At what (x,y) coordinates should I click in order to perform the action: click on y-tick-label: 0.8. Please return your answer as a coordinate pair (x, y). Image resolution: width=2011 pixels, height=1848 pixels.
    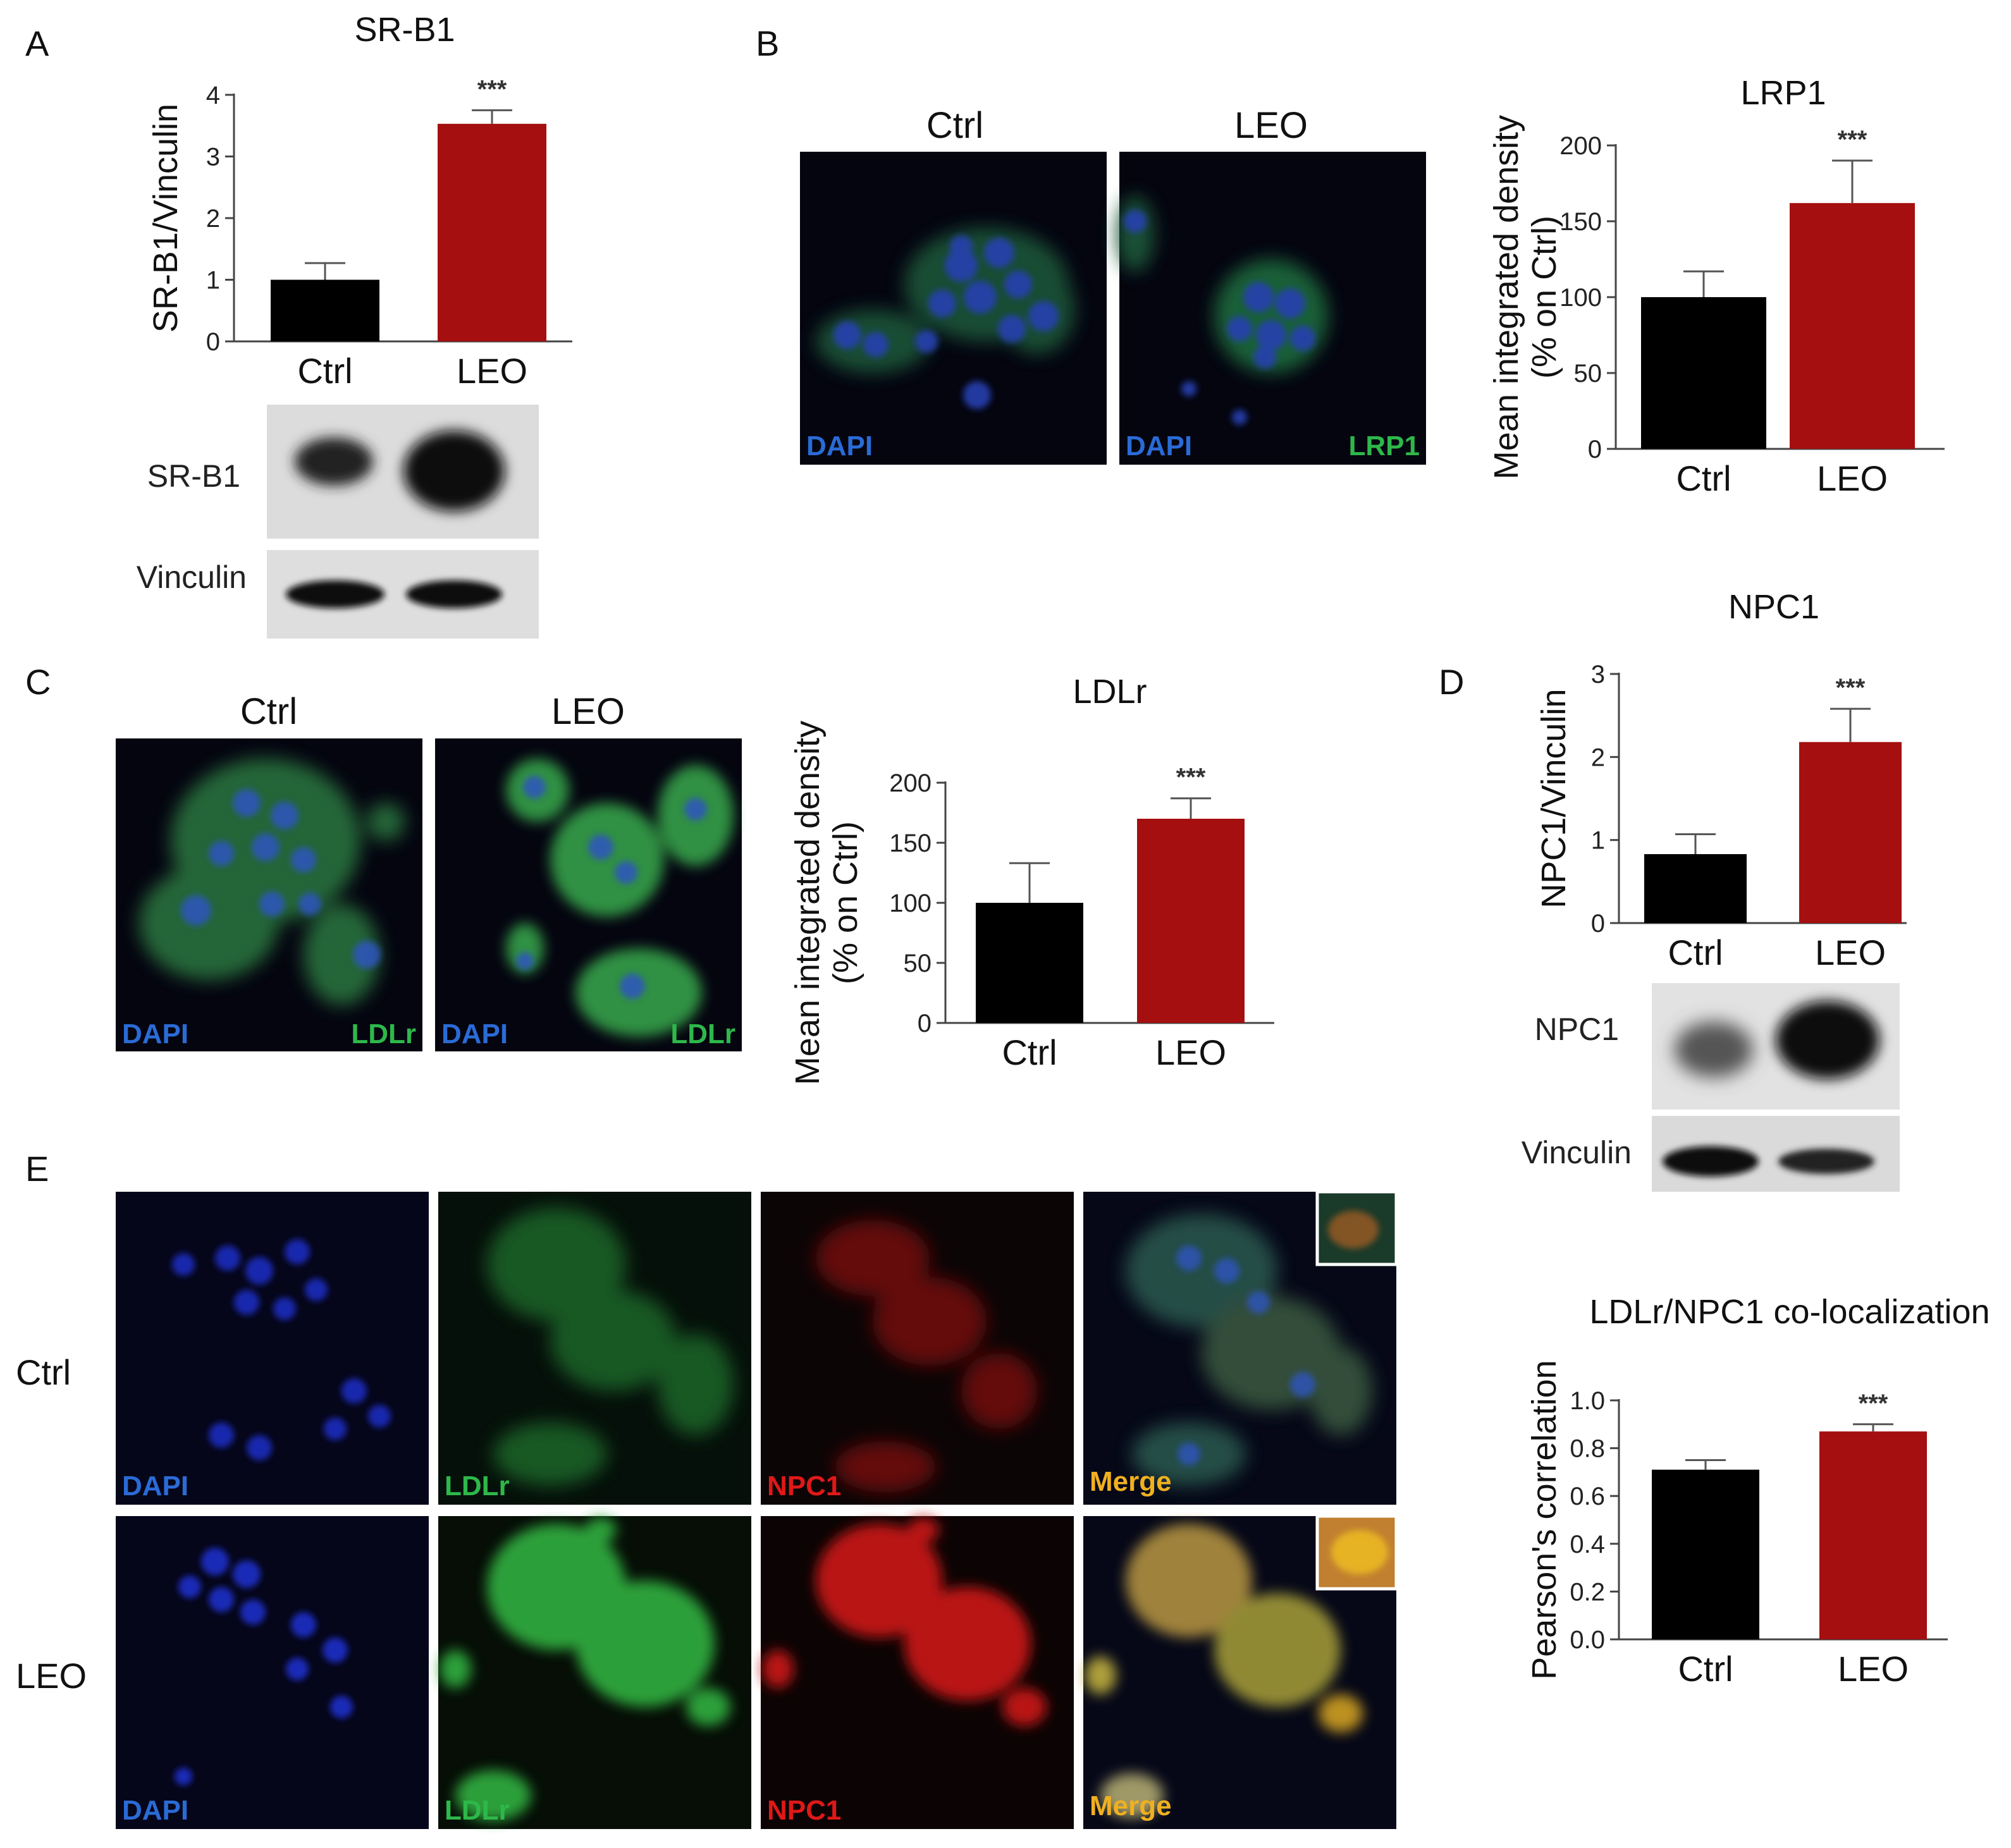
    Looking at the image, I should click on (1587, 1449).